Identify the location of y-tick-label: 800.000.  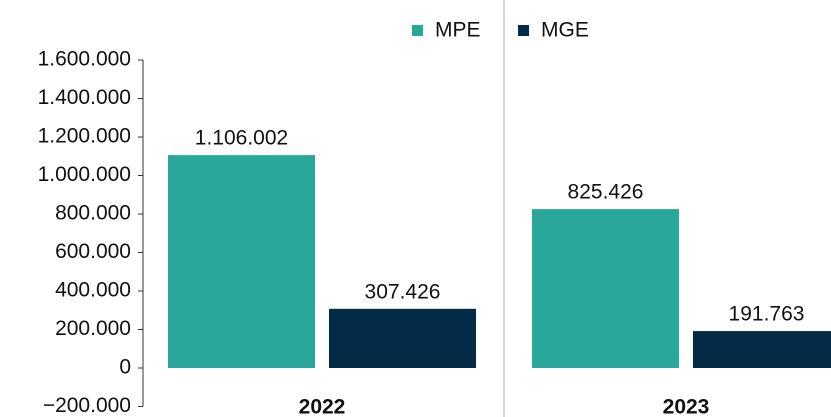
(93, 213).